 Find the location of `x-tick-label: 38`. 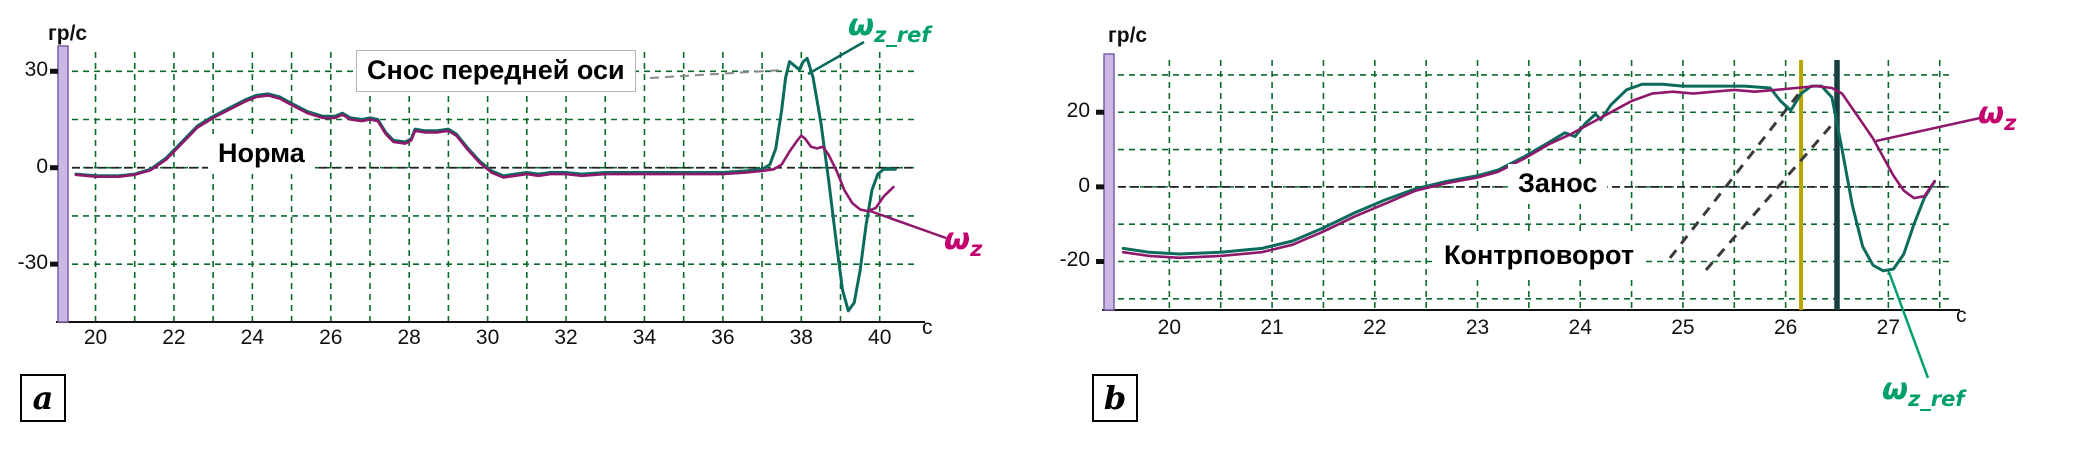

x-tick-label: 38 is located at coordinates (801, 337).